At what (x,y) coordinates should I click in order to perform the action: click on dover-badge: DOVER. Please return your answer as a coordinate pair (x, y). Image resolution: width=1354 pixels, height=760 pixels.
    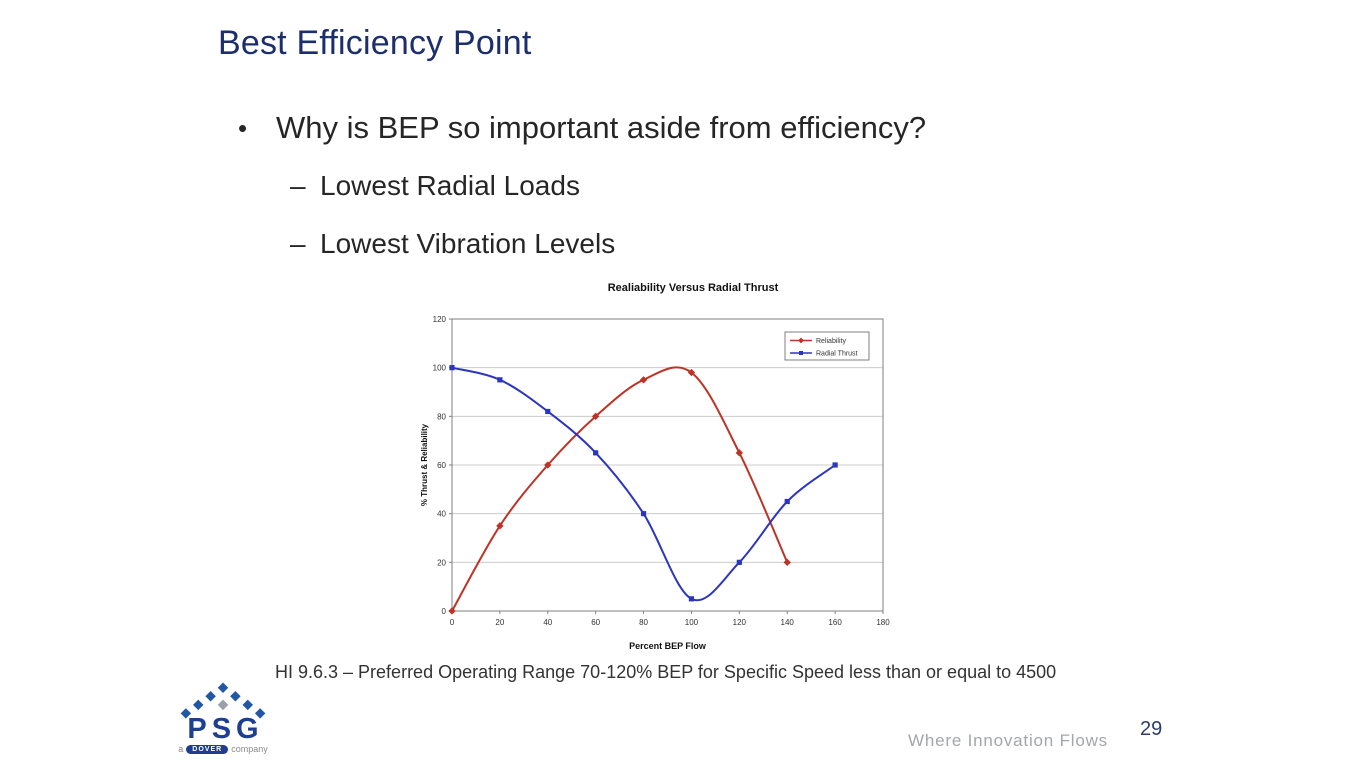
    Looking at the image, I should click on (207, 749).